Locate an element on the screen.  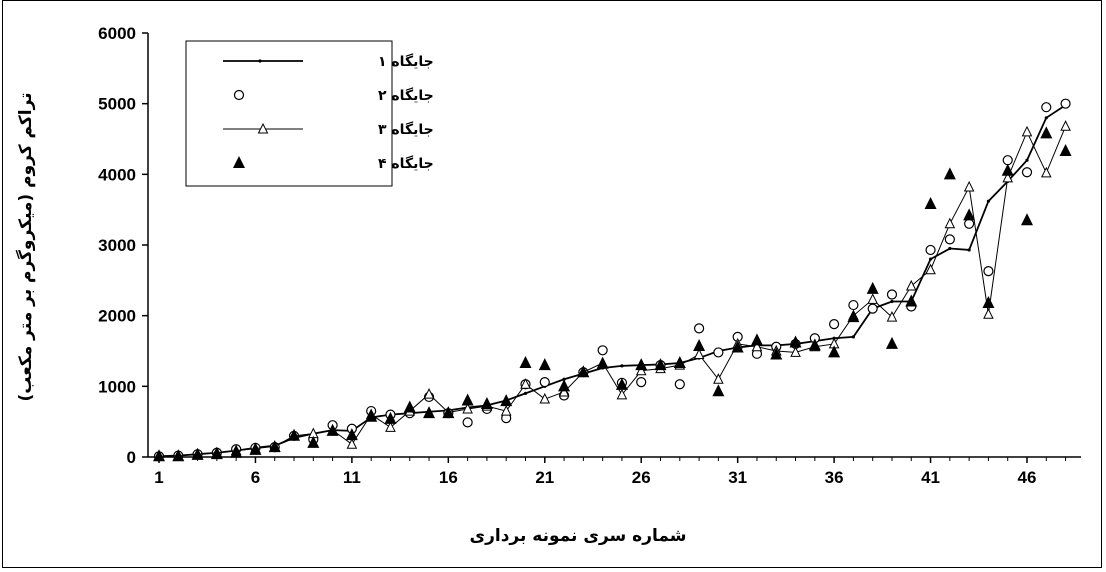
x-tick-label: 6 is located at coordinates (255, 477).